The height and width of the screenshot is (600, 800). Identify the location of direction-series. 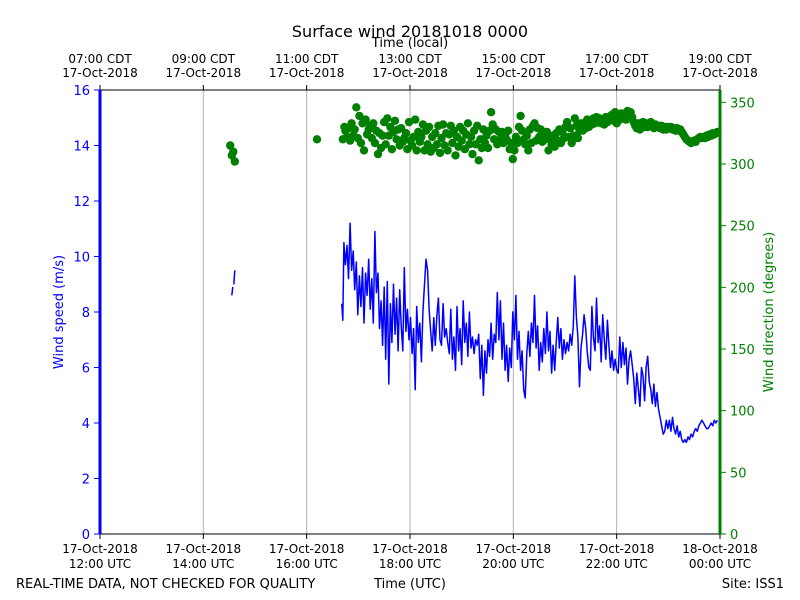
(474, 134).